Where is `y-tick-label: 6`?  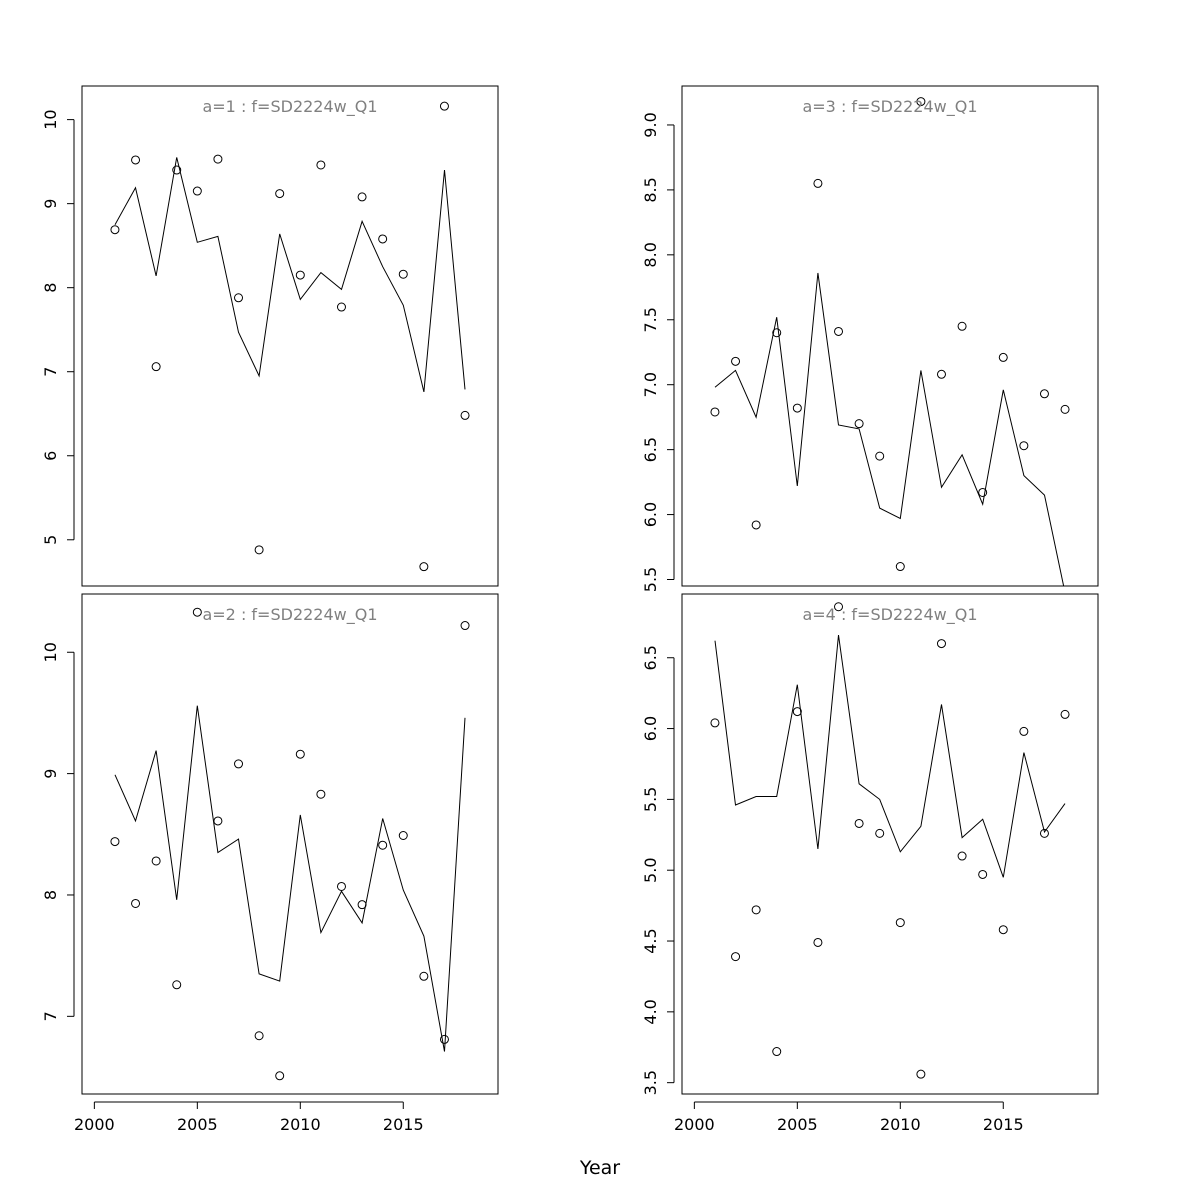 y-tick-label: 6 is located at coordinates (50, 456).